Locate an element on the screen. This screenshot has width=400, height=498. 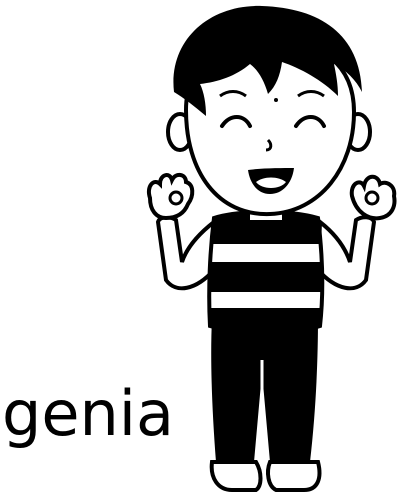
shoes is located at coordinates (265, 476).